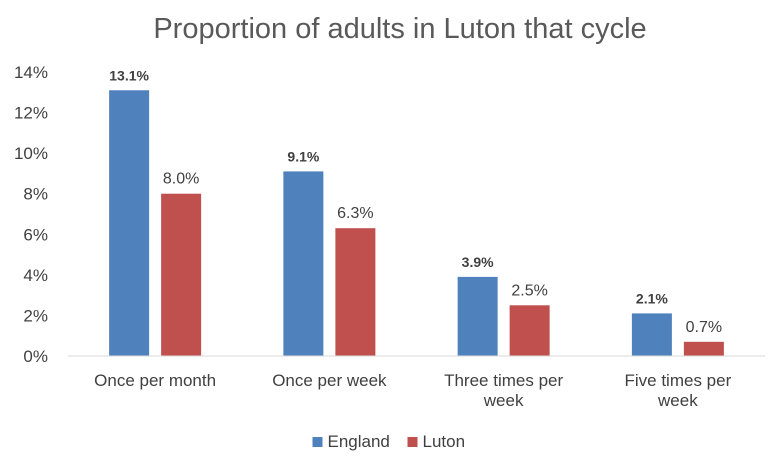 The width and height of the screenshot is (771, 456). I want to click on y-tick-label: 0%, so click(35, 356).